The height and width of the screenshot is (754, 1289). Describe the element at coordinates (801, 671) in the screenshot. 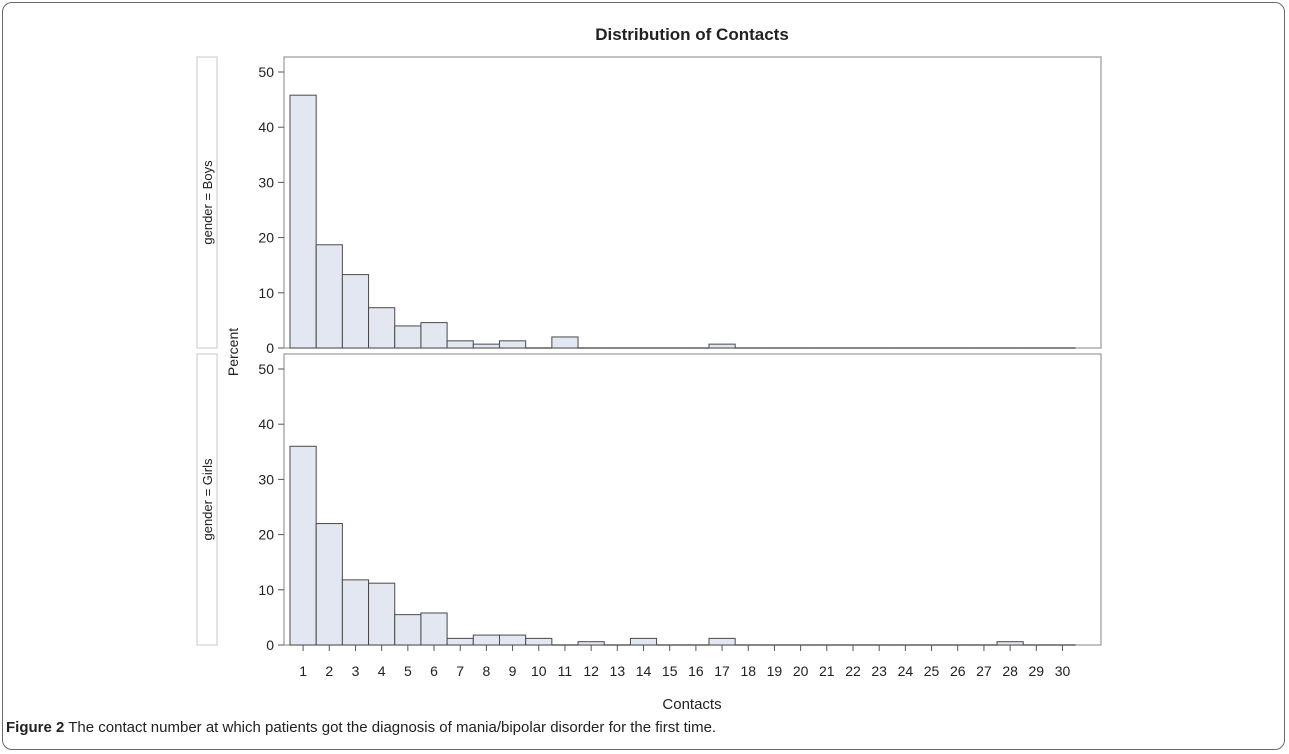

I see `x-tick-label: 20` at that location.